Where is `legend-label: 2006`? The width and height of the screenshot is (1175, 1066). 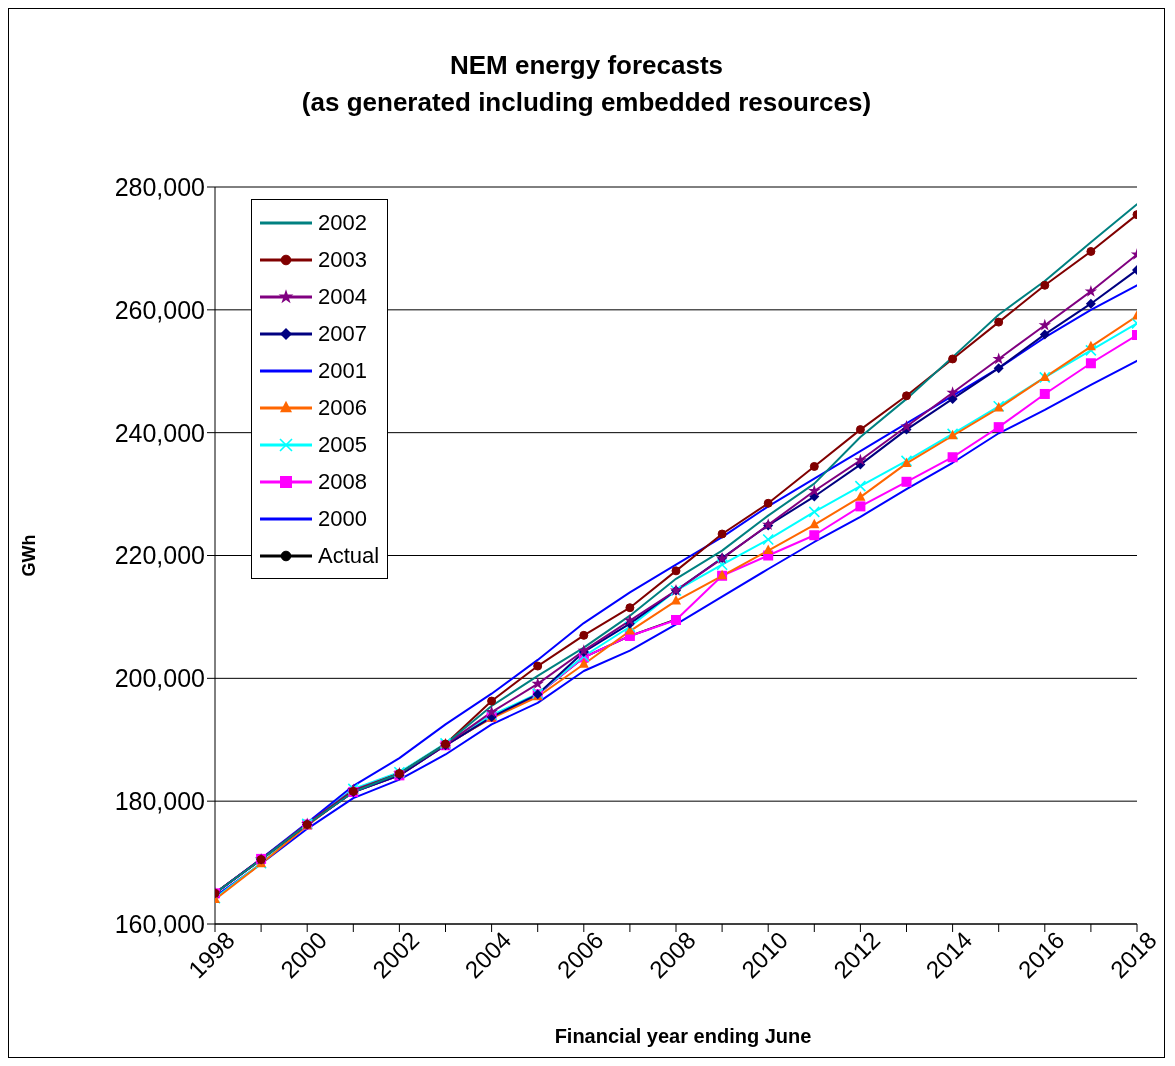 legend-label: 2006 is located at coordinates (342, 407).